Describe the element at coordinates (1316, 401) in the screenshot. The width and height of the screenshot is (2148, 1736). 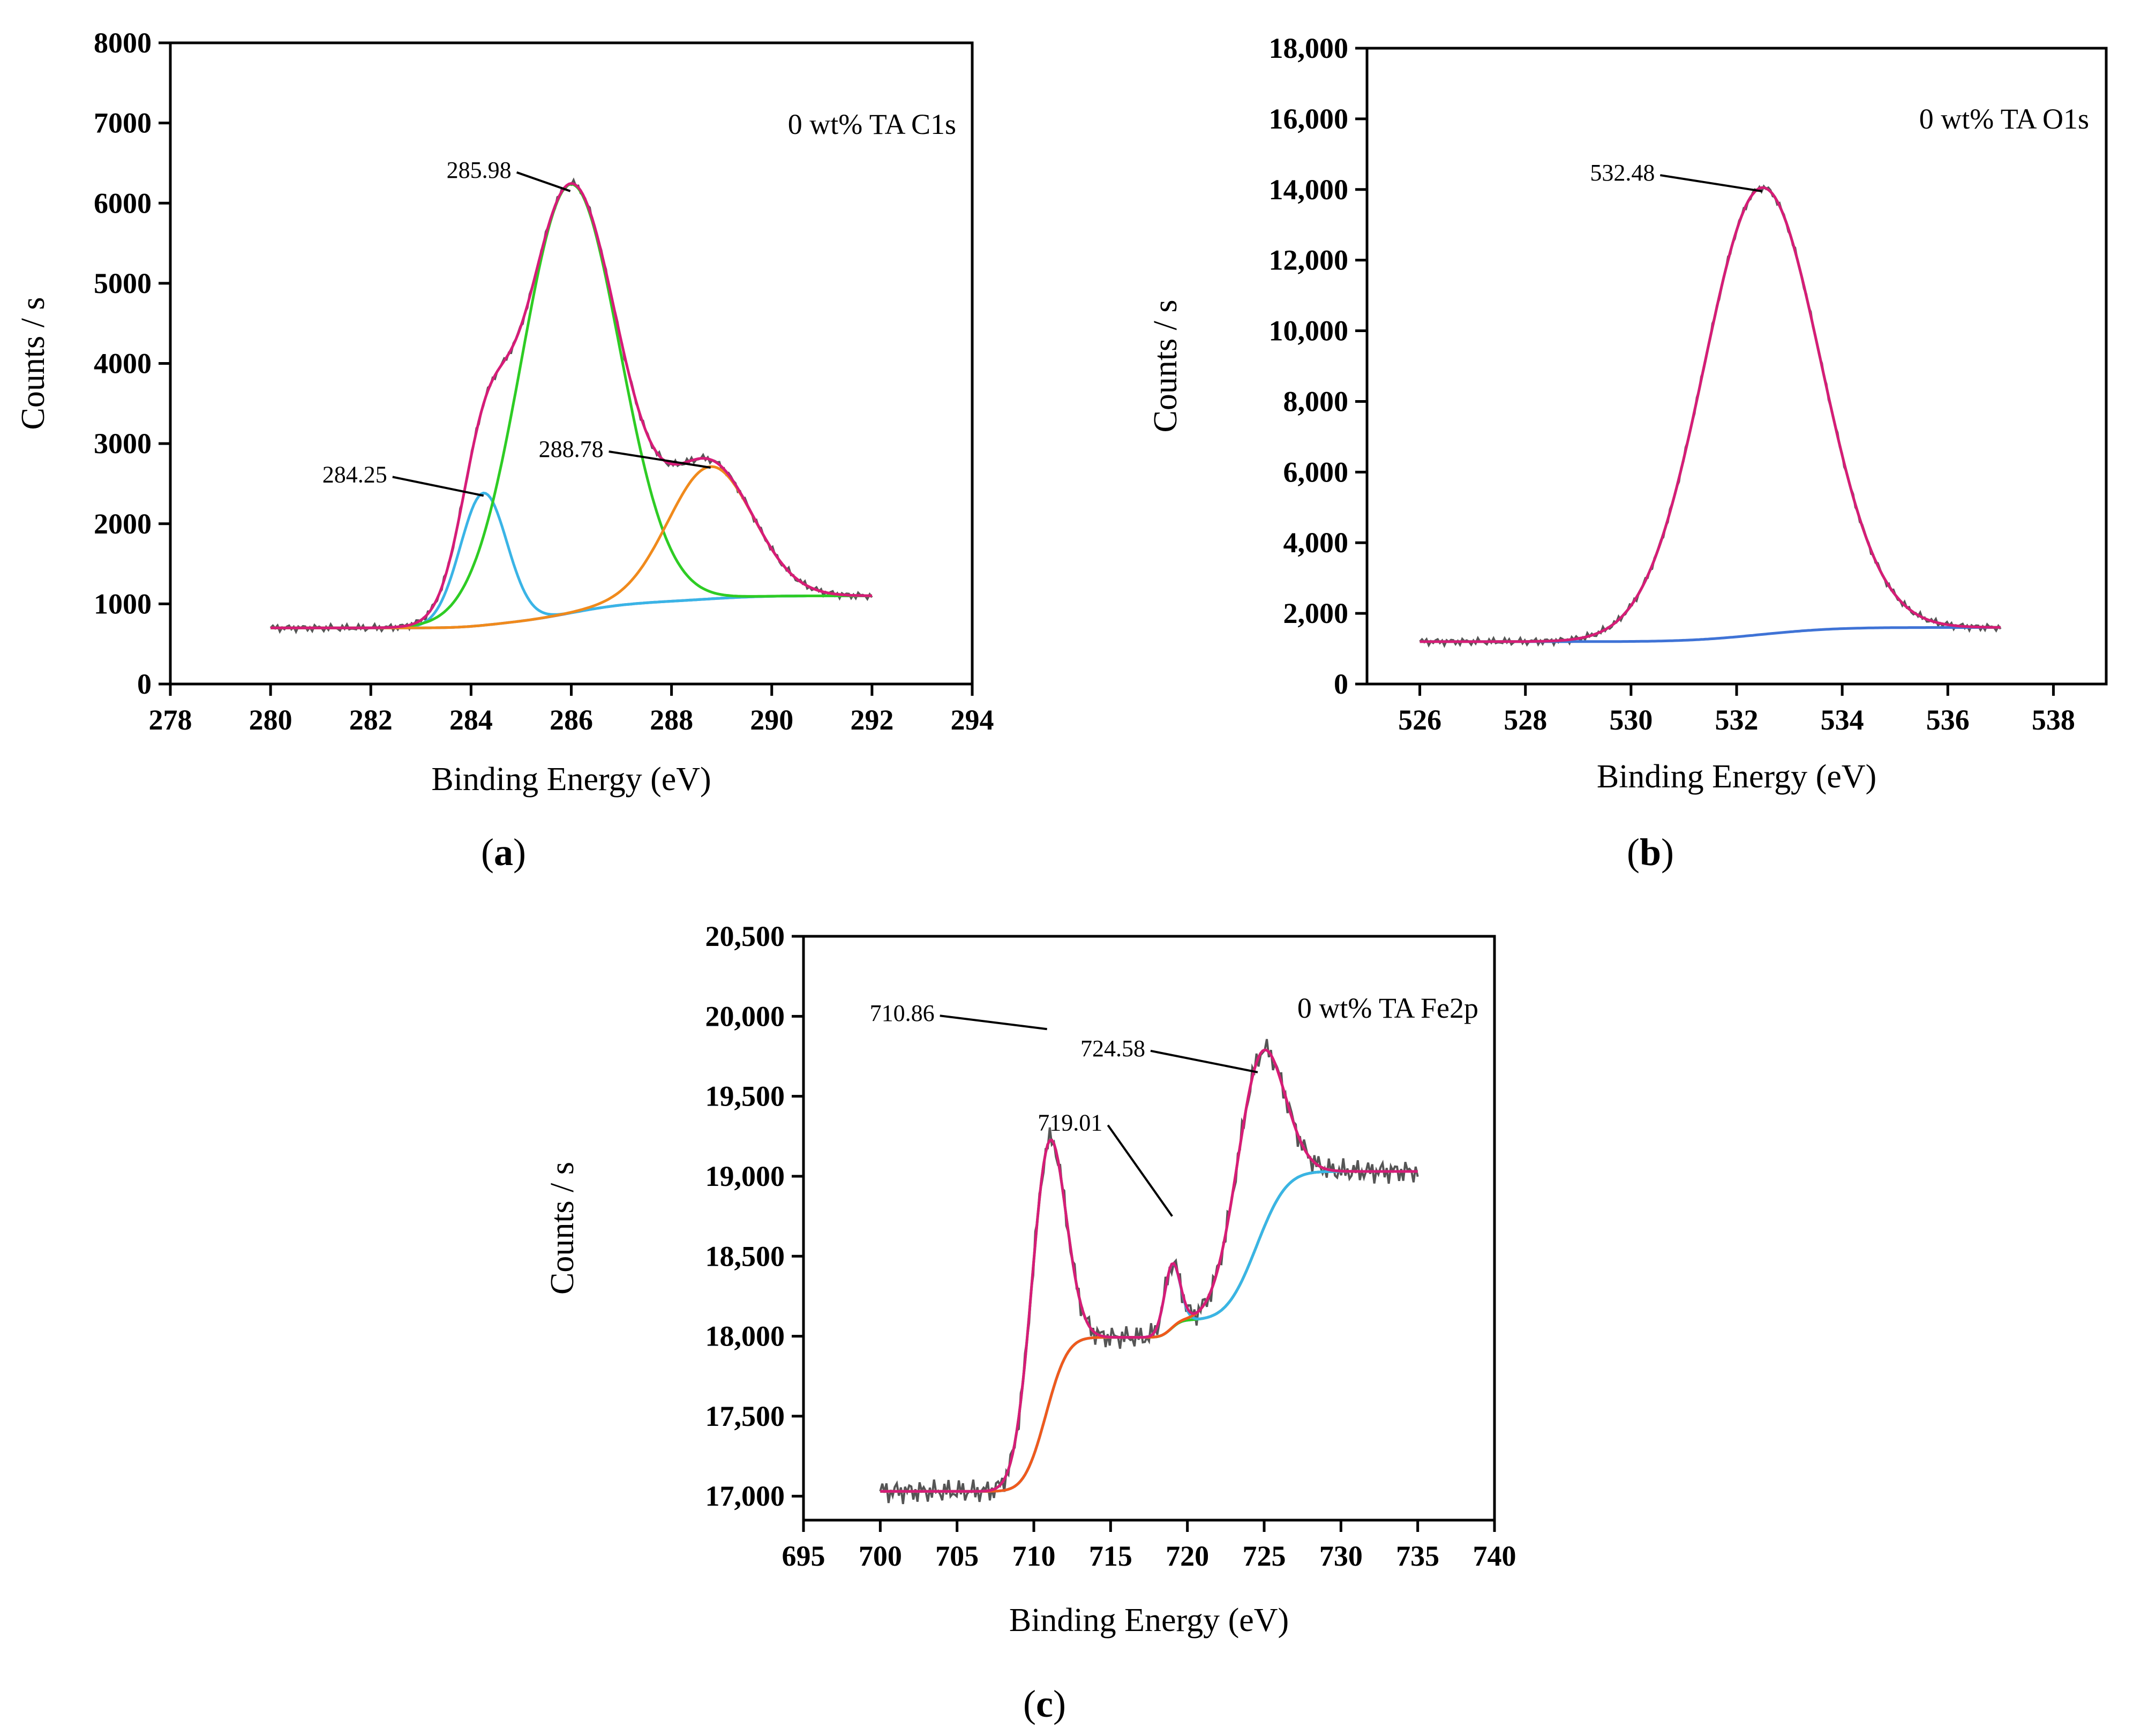
I see `y-tick-label: 8,000` at that location.